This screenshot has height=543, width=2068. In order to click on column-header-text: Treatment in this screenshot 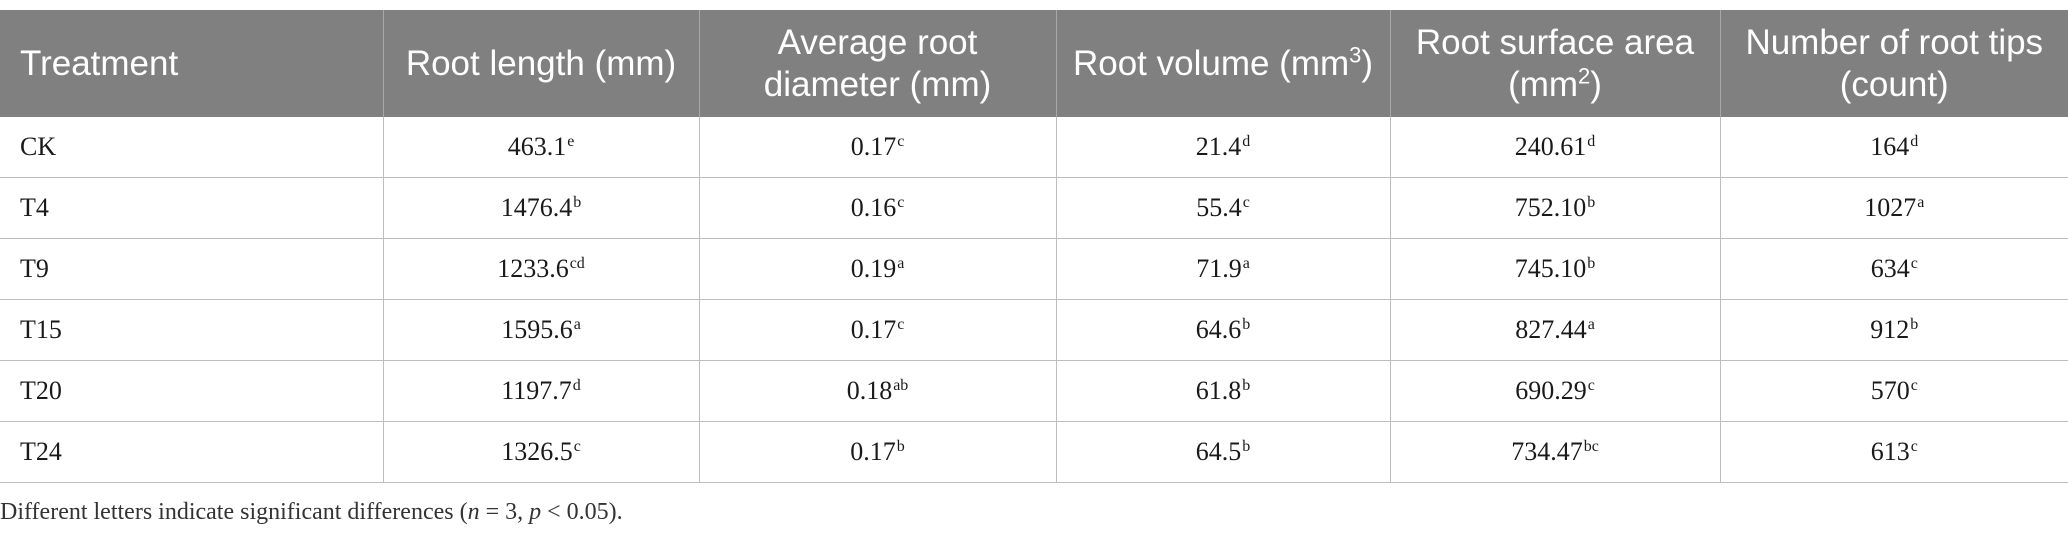, I will do `click(99, 63)`.